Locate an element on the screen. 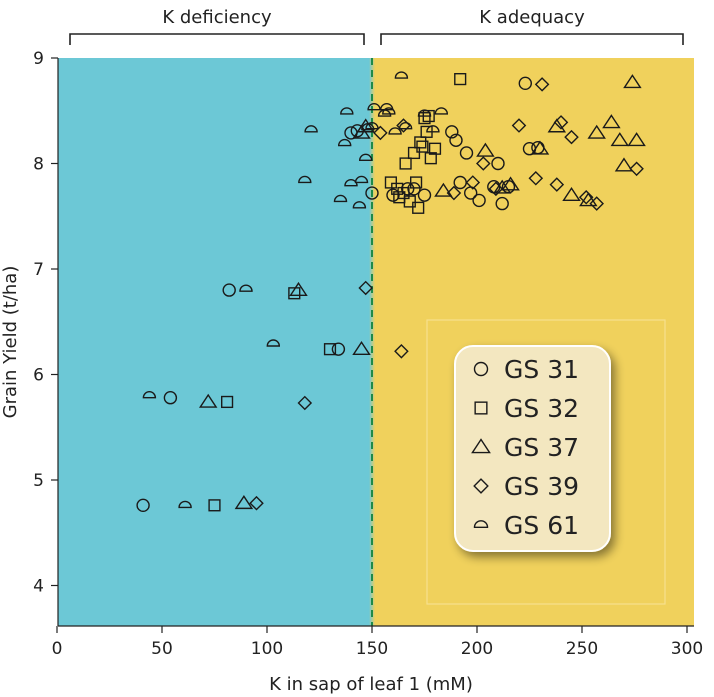  legend-box is located at coordinates (532, 448).